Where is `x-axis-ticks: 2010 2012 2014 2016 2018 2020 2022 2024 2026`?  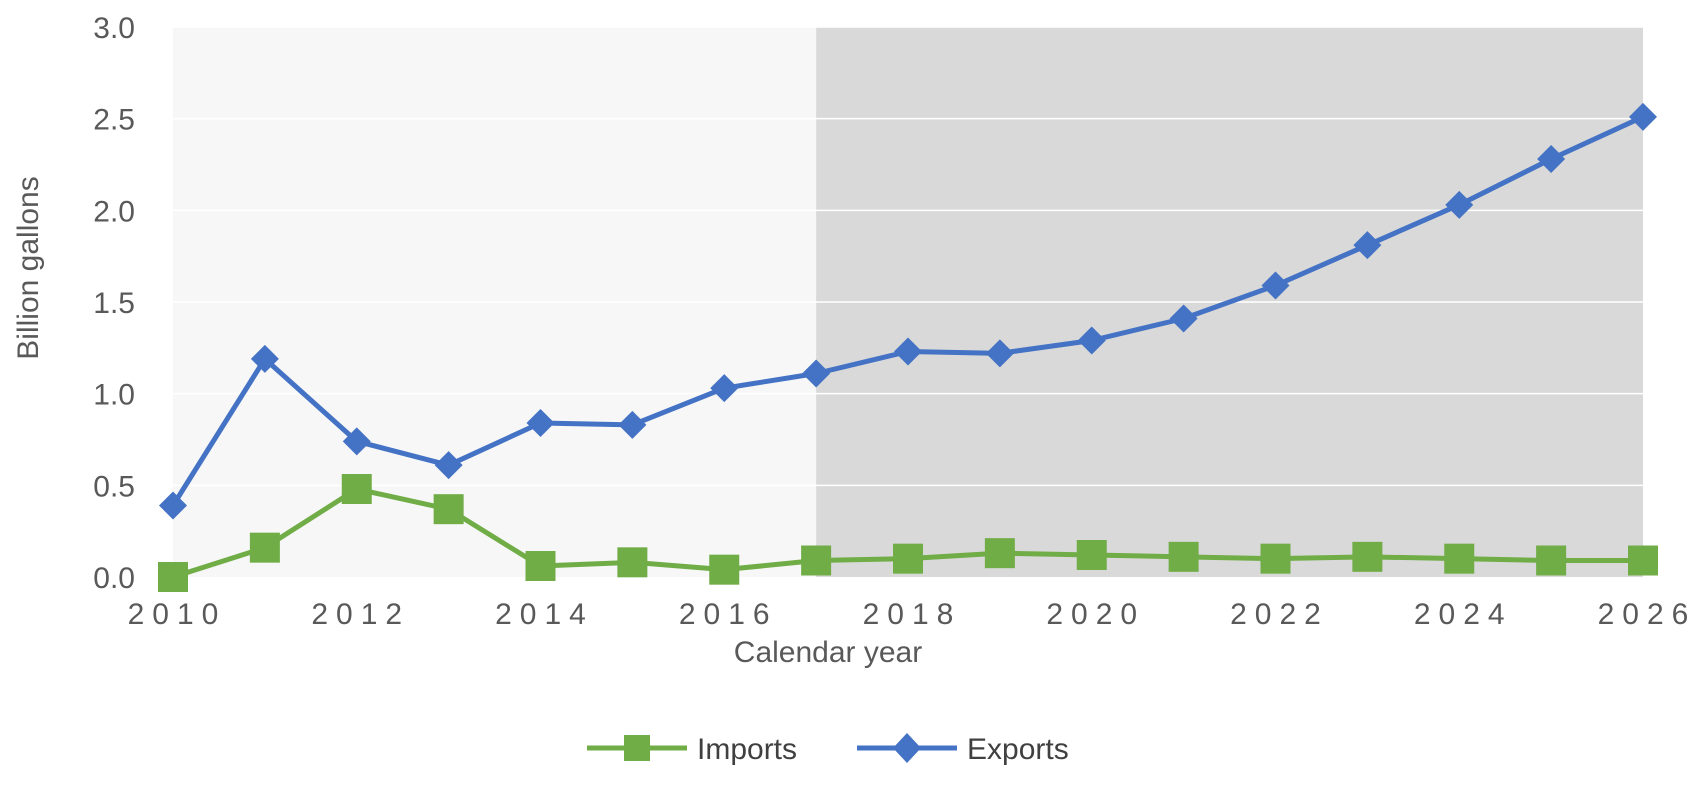 x-axis-ticks: 2010 2012 2014 2016 2018 2020 2022 2024 2026 is located at coordinates (912, 614).